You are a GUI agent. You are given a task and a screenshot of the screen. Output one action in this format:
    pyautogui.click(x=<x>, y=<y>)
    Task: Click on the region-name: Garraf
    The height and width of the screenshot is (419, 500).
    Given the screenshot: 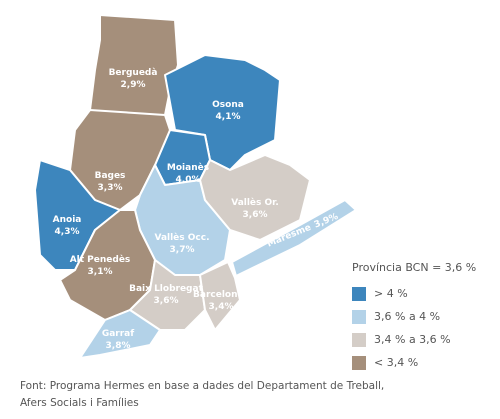 What is the action you would take?
    pyautogui.click(x=118, y=334)
    